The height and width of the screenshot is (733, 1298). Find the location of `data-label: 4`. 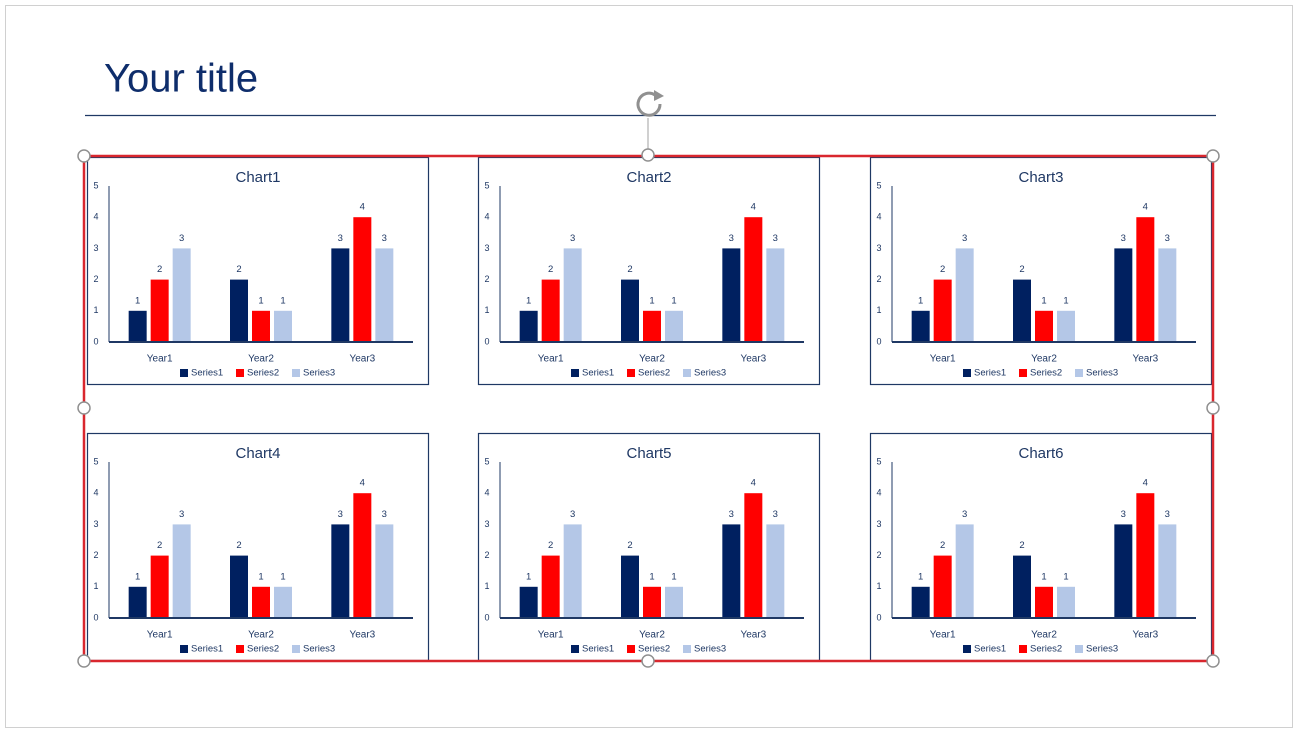

data-label: 4 is located at coordinates (753, 483).